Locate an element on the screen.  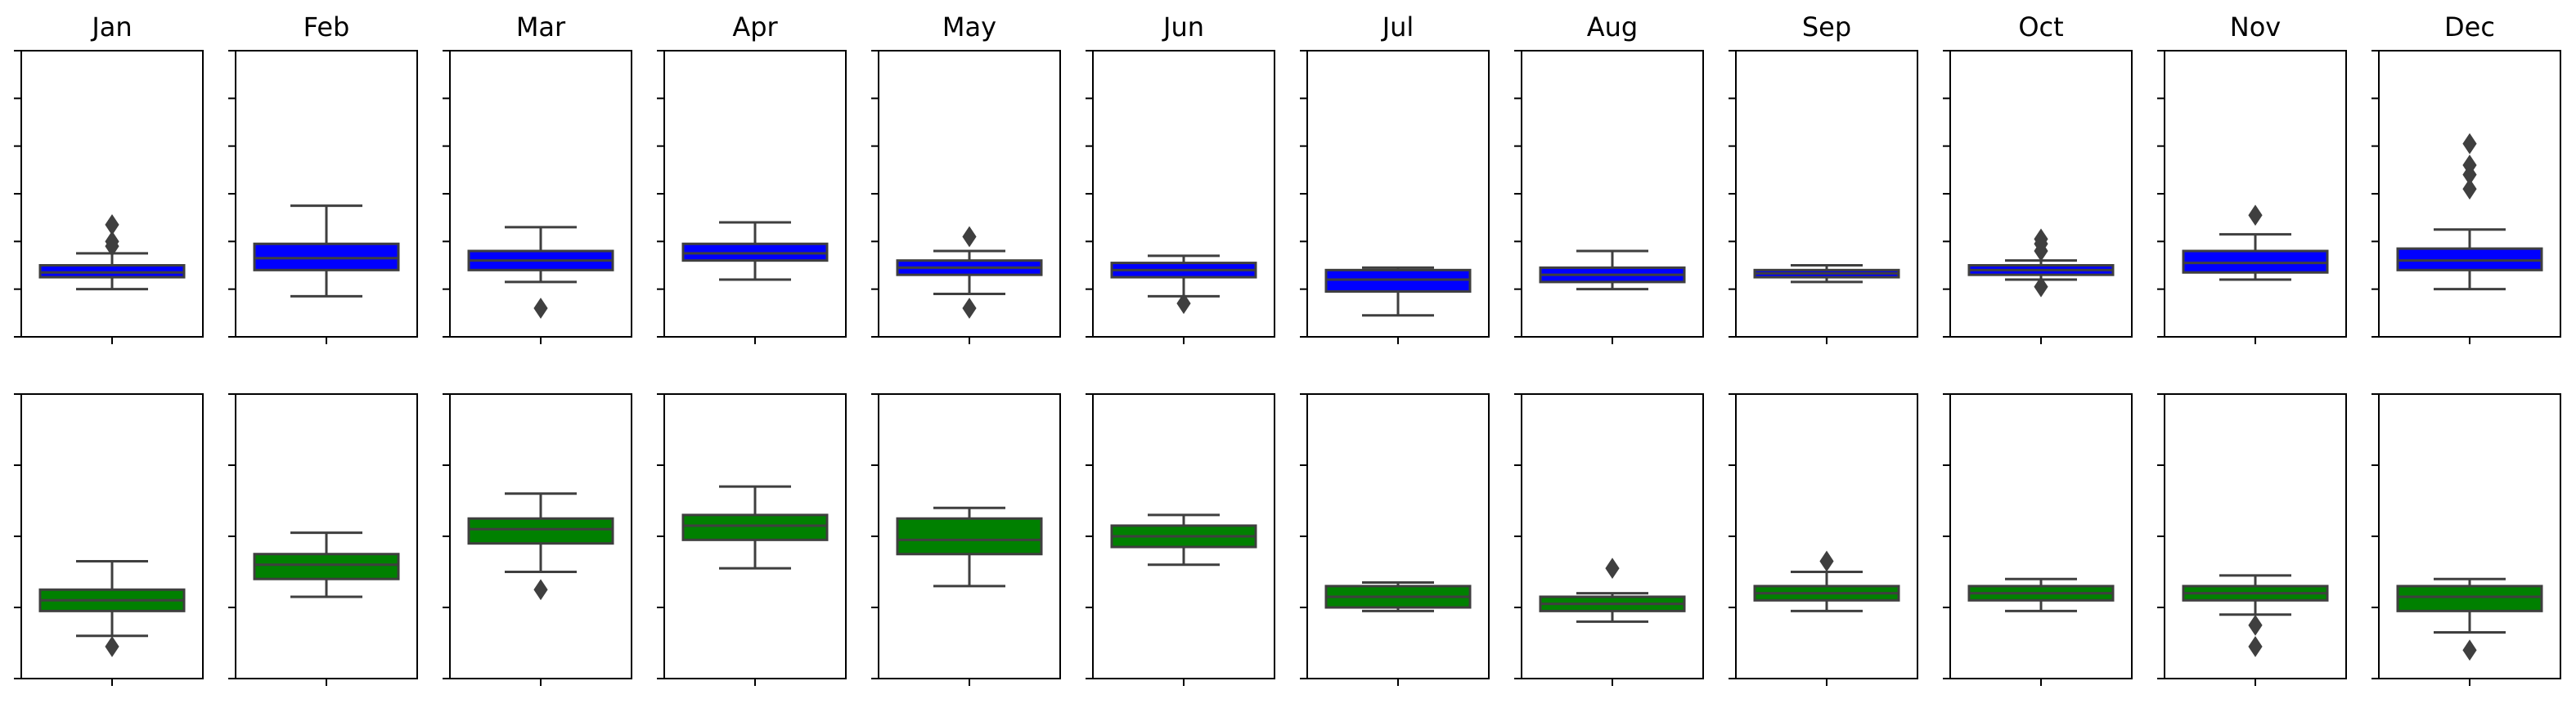
panel-title: Nov is located at coordinates (2255, 27).